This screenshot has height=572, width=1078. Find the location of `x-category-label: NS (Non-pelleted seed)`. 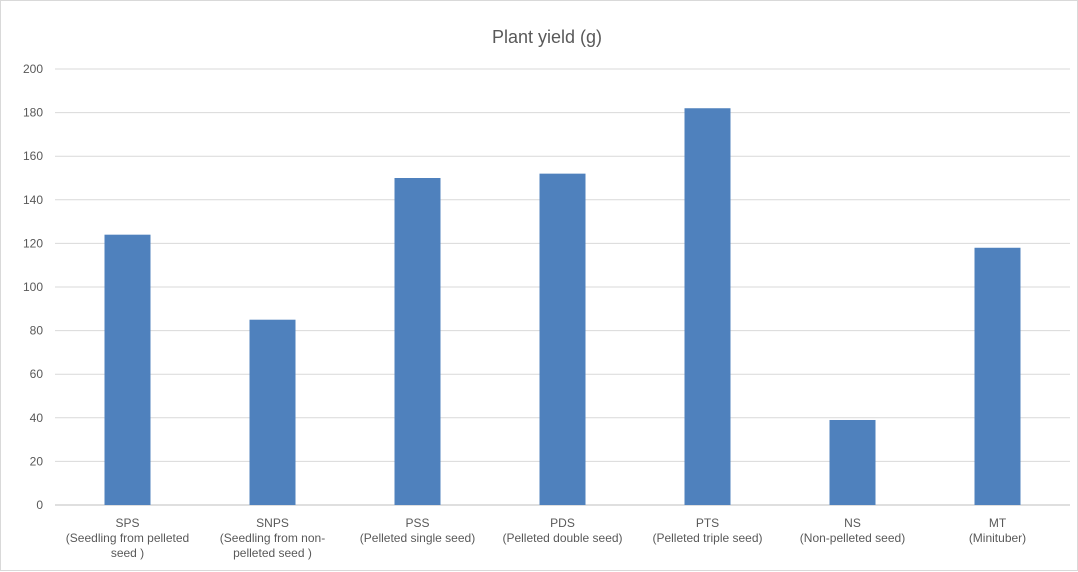

x-category-label: NS (Non-pelleted seed) is located at coordinates (852, 530).